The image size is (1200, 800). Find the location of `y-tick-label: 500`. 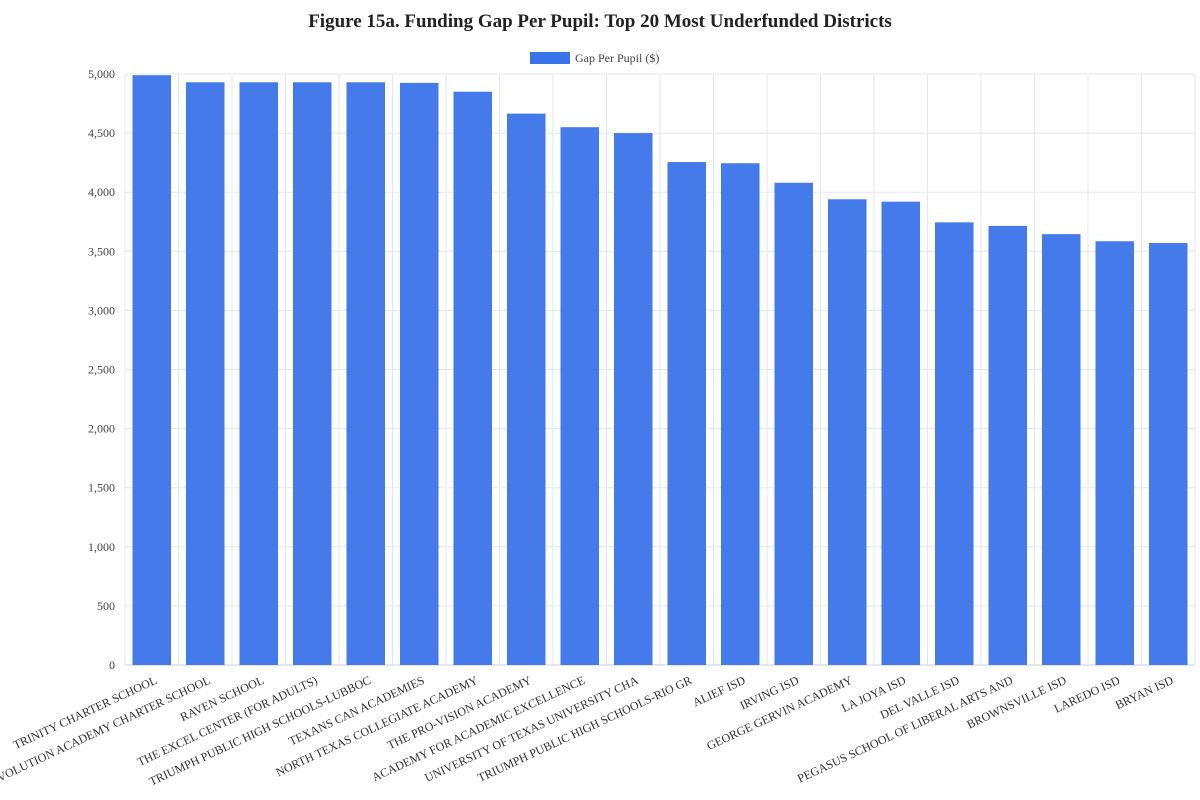

y-tick-label: 500 is located at coordinates (106, 606).